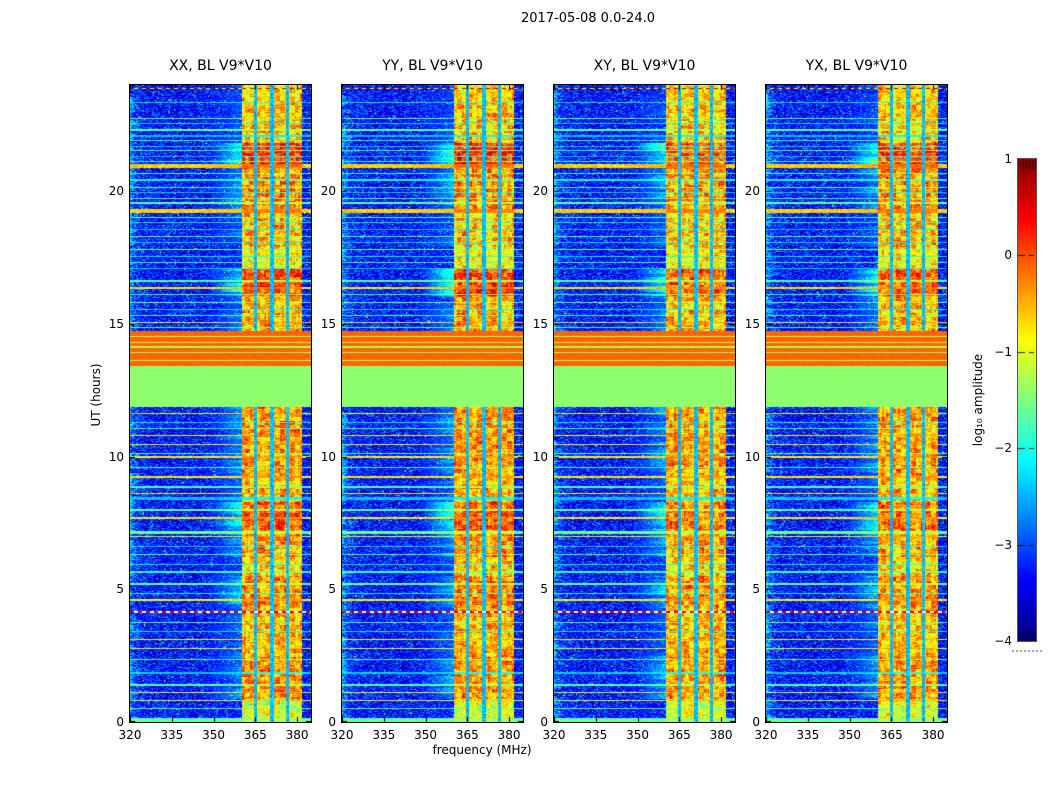  I want to click on x-axis-label: frequency (MHz), so click(482, 750).